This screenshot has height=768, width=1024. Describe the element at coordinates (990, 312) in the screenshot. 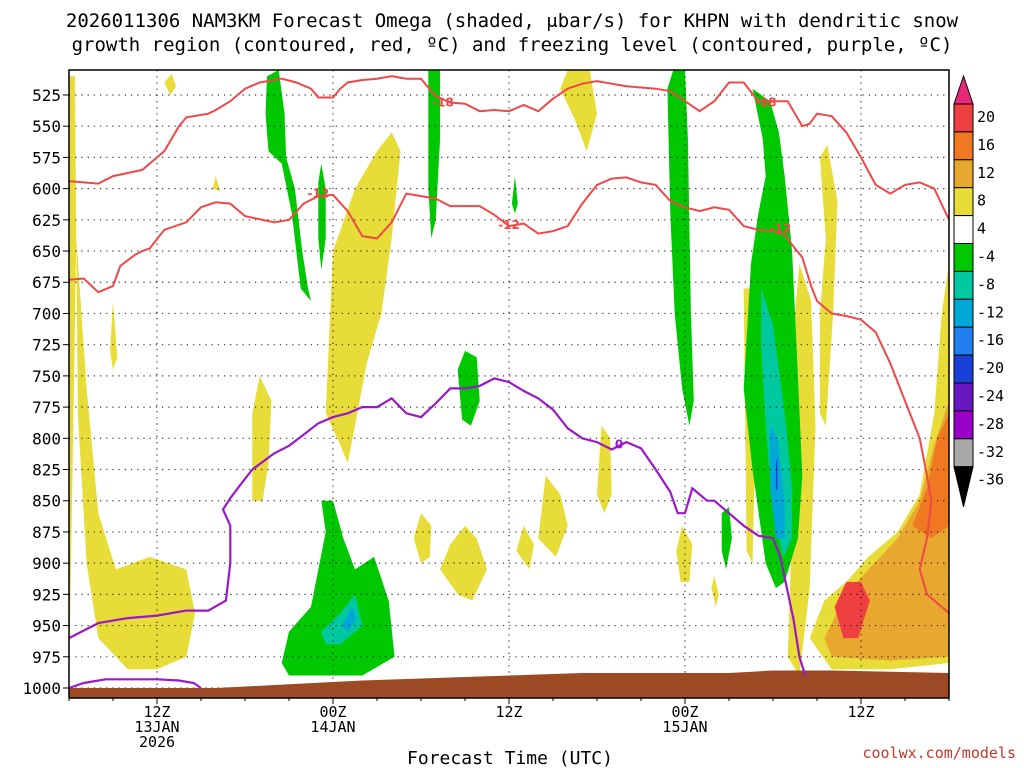

I see `colorbar-label-7: -12` at that location.